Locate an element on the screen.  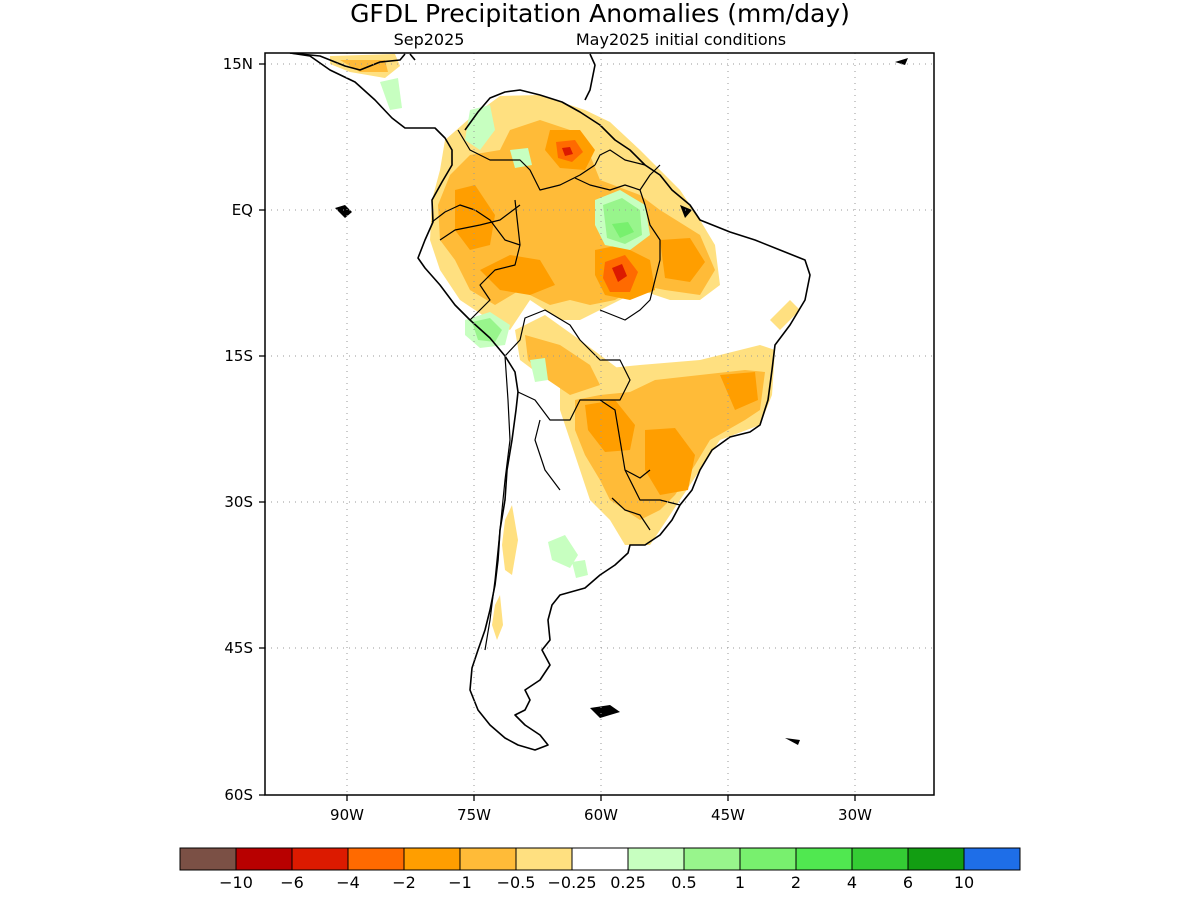
lat-label: 45S is located at coordinates (238, 648).